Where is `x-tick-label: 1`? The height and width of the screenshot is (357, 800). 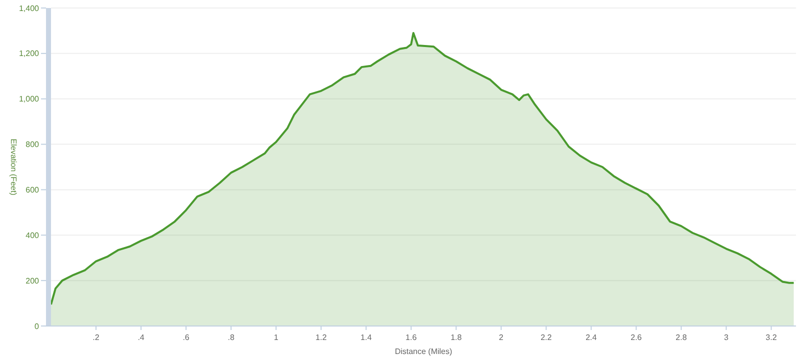 x-tick-label: 1 is located at coordinates (276, 337).